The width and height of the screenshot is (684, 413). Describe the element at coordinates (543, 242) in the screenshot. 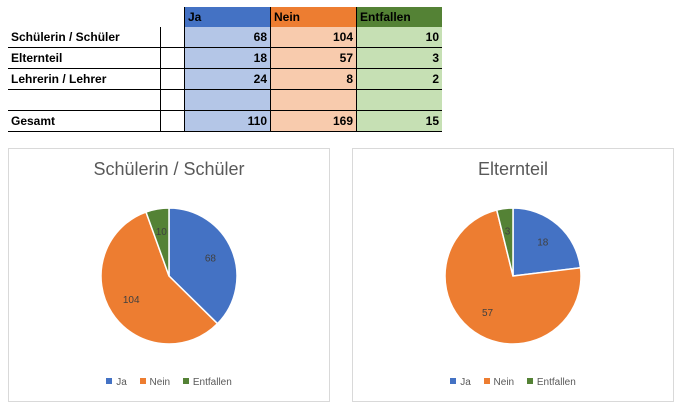

I see `data-label-ja: 18` at that location.